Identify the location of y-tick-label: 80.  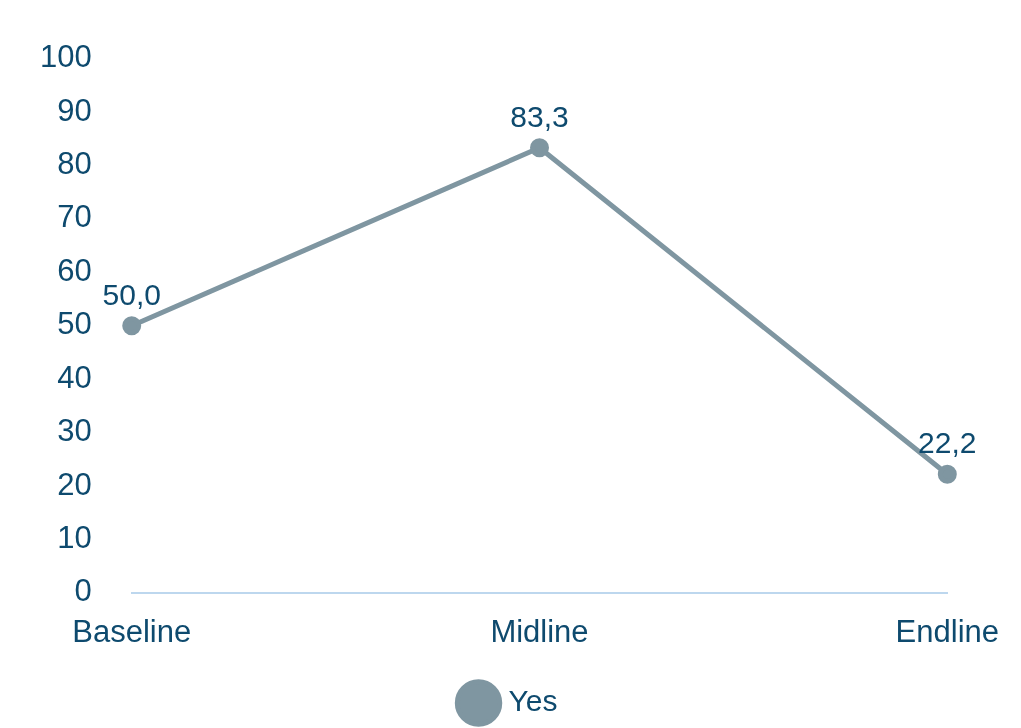
(74, 163).